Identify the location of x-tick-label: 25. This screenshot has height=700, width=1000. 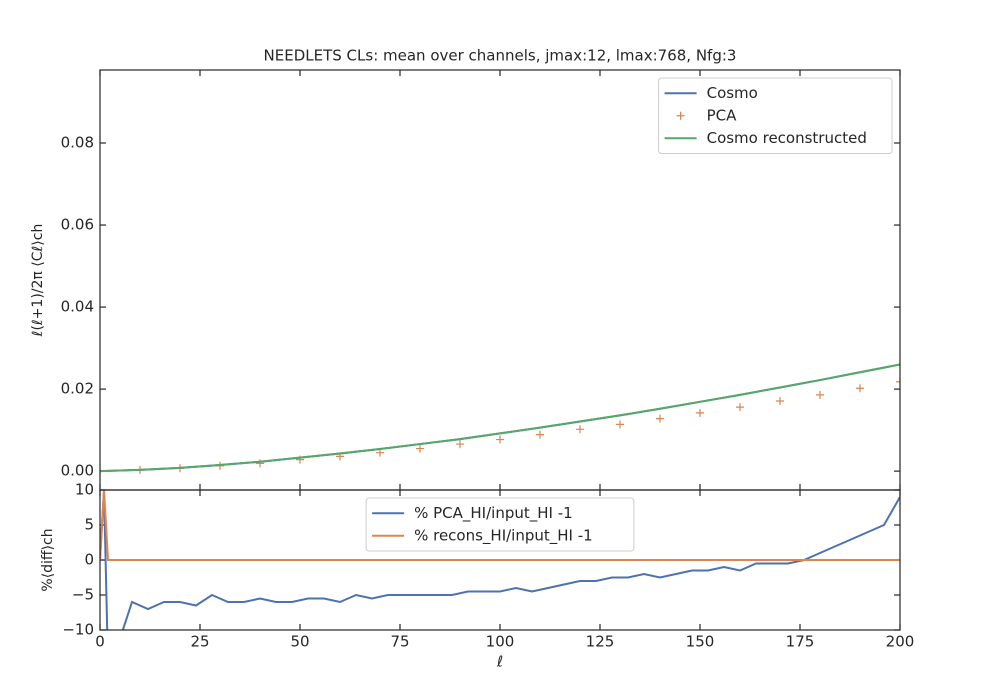
(199, 642).